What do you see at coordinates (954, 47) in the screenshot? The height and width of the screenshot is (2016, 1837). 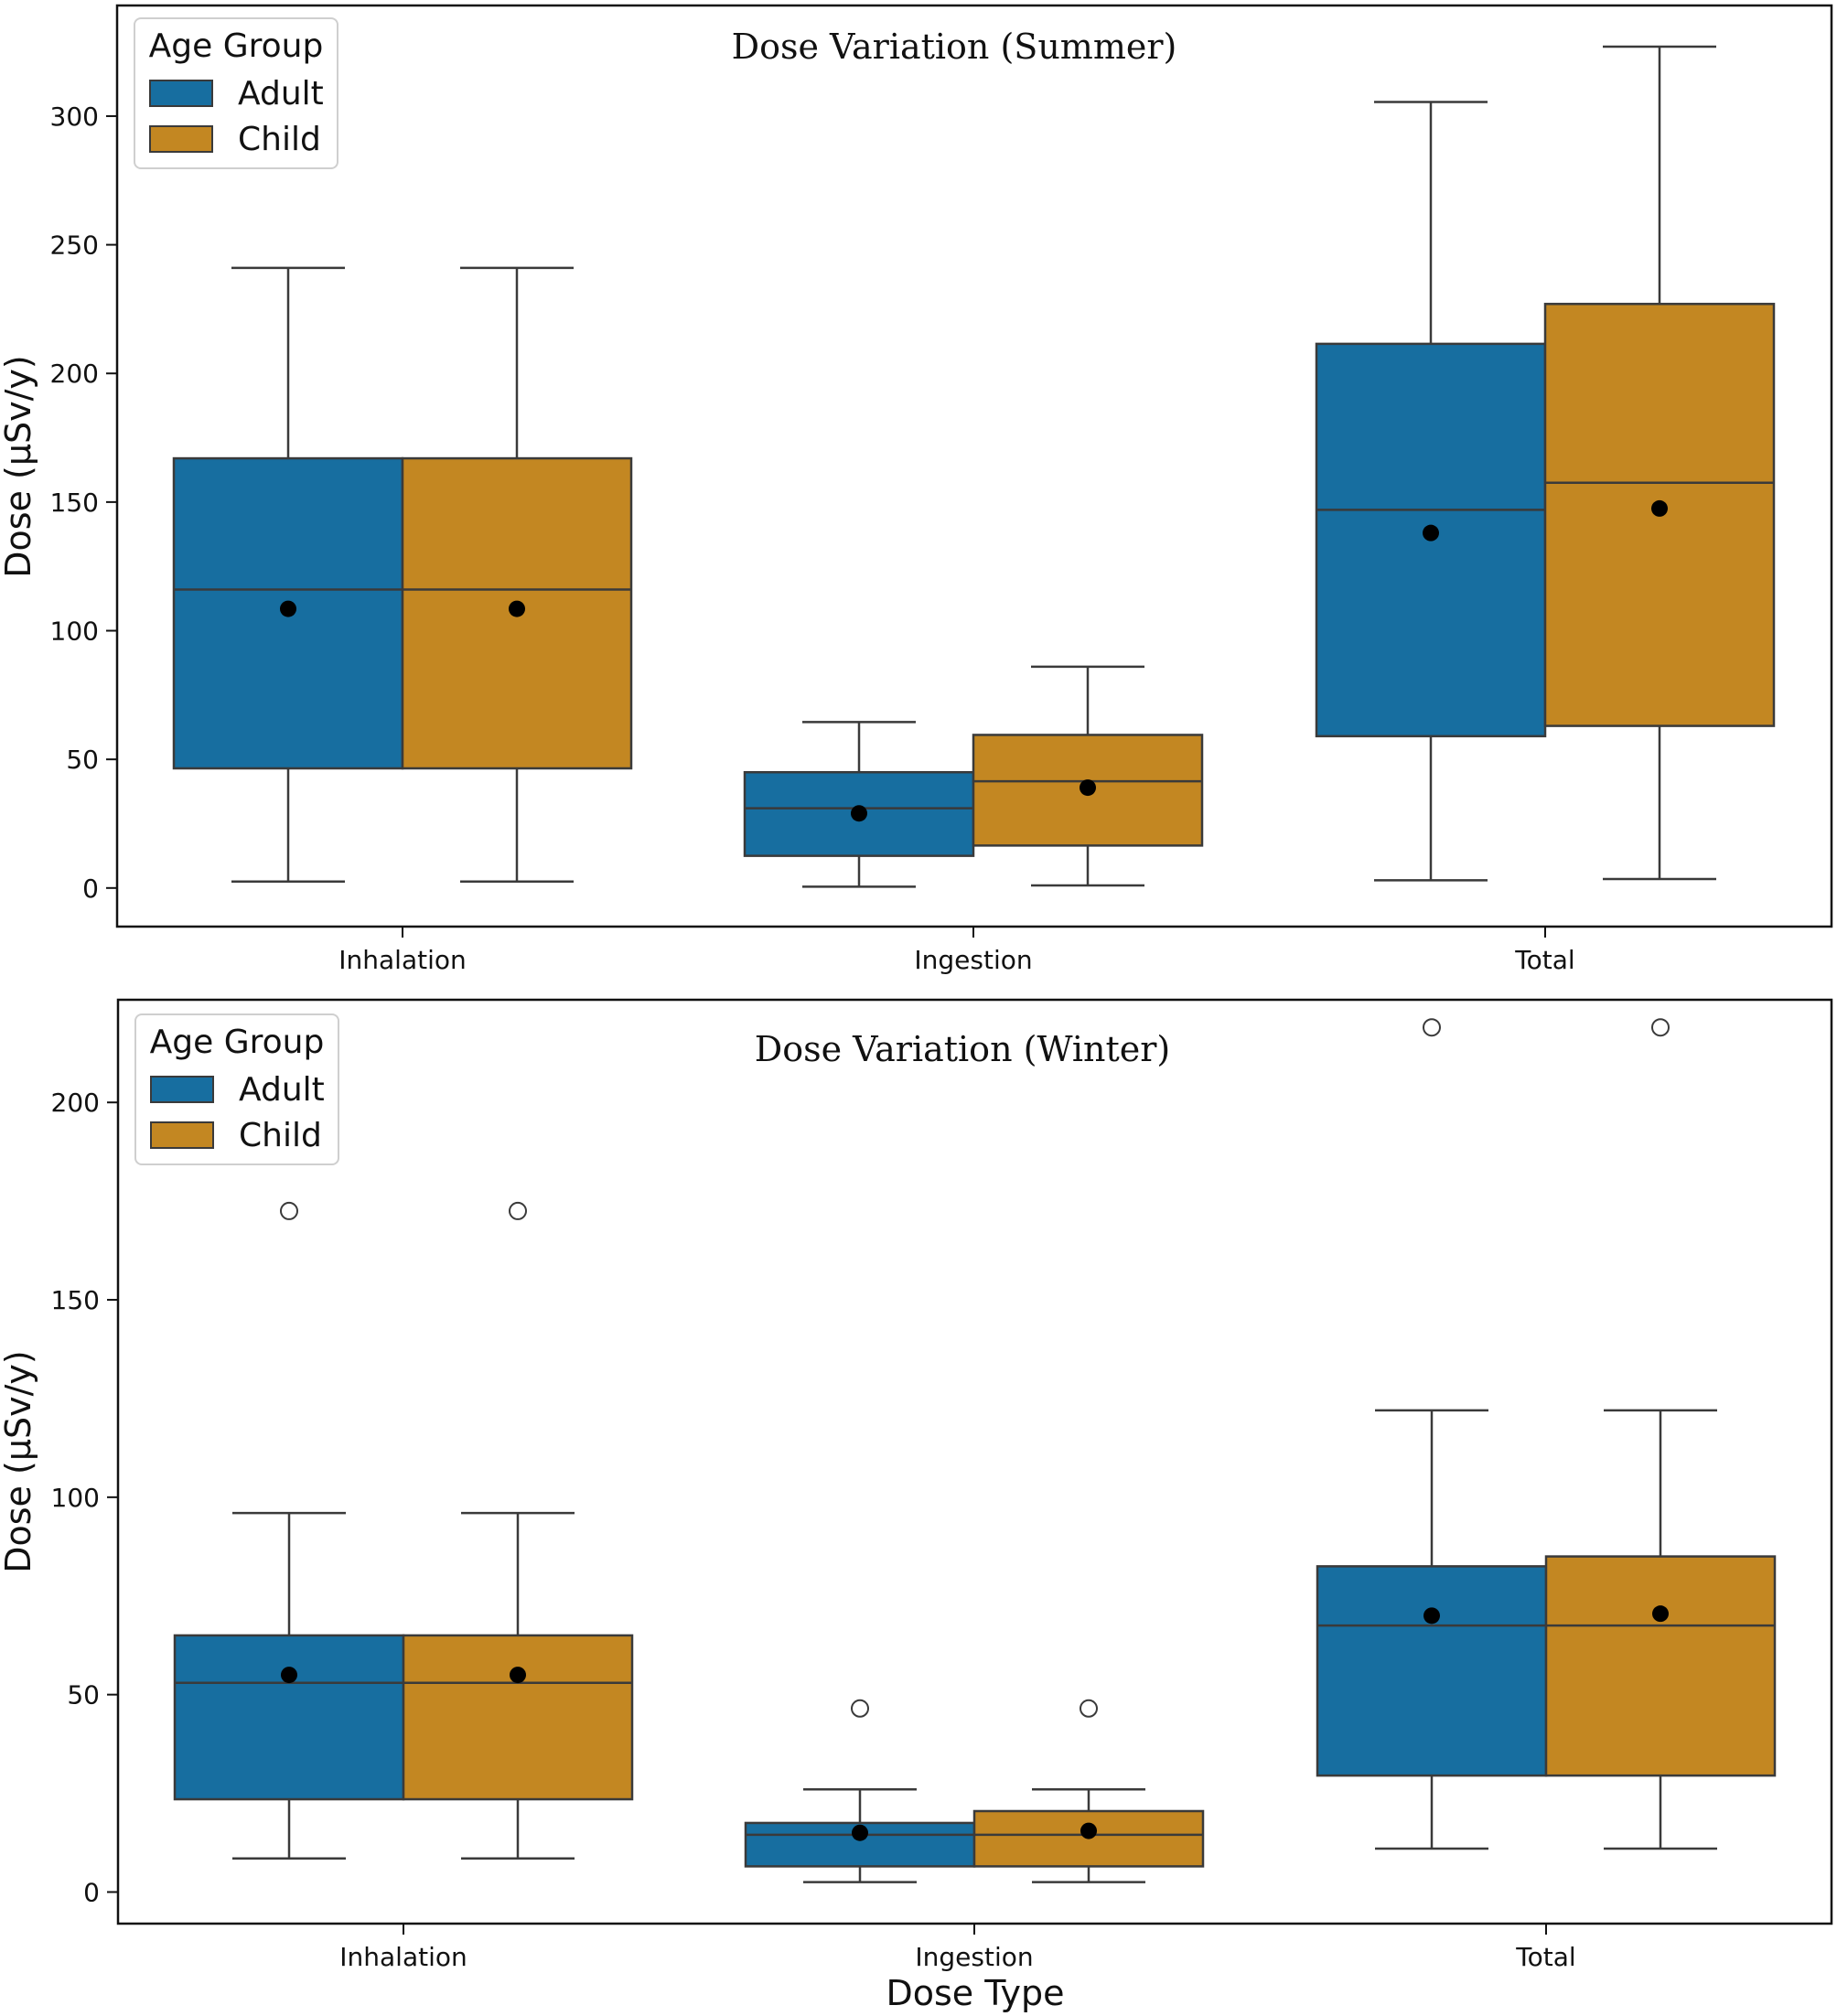 I see `summer-chart-title: Dose Variation (Summer)` at bounding box center [954, 47].